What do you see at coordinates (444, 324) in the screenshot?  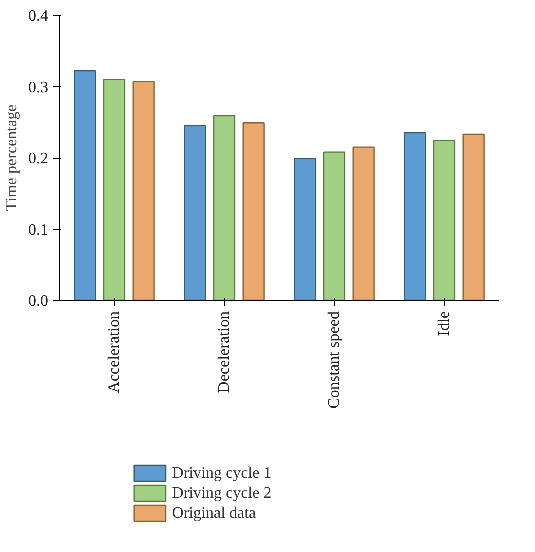 I see `x-tick-label: Idle` at bounding box center [444, 324].